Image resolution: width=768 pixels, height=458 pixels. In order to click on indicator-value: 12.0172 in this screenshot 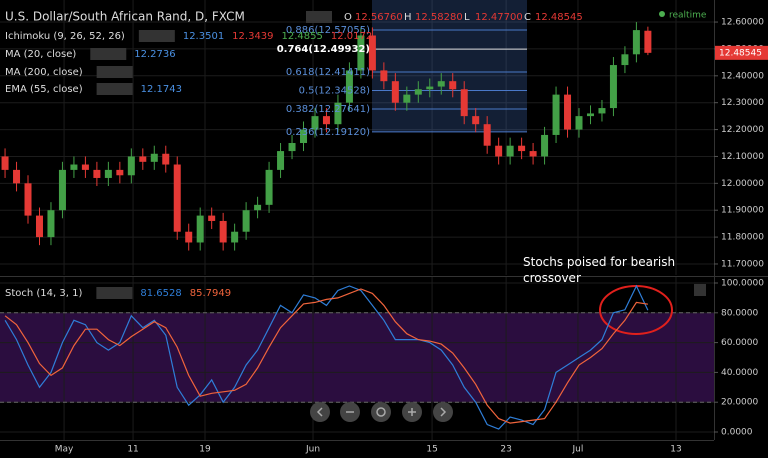, I will do `click(351, 36)`.